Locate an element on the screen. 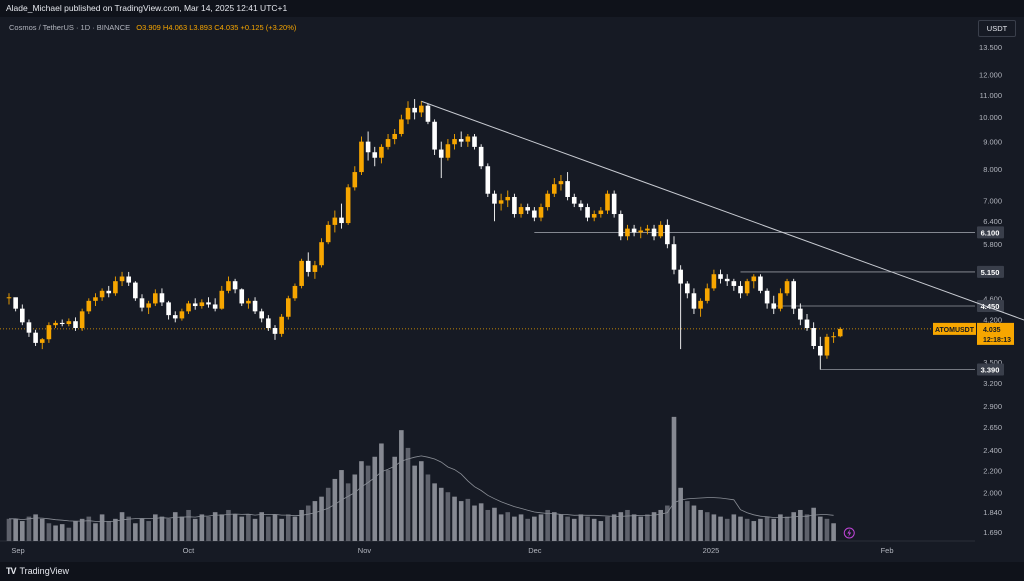 This screenshot has width=1024, height=581. lightning-bolt-icon is located at coordinates (849, 533).